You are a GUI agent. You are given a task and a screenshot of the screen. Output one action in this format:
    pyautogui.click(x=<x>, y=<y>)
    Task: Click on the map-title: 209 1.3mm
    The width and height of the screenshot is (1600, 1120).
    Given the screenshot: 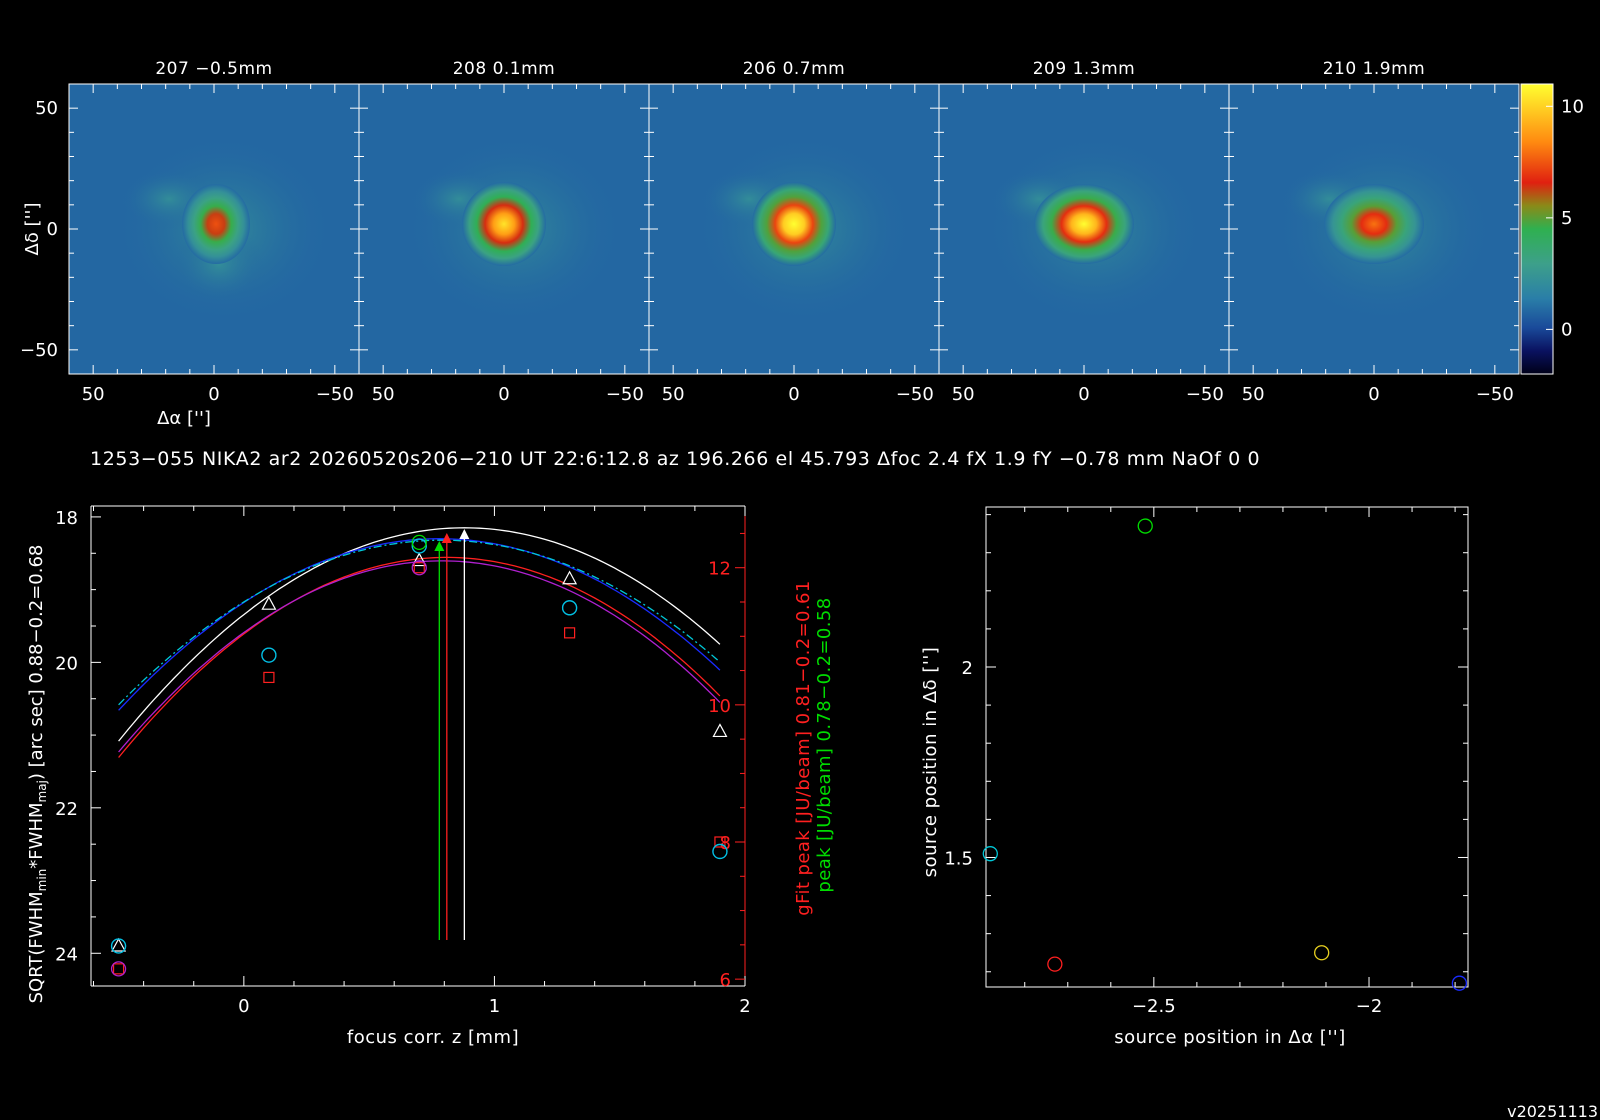 What is the action you would take?
    pyautogui.click(x=1084, y=69)
    